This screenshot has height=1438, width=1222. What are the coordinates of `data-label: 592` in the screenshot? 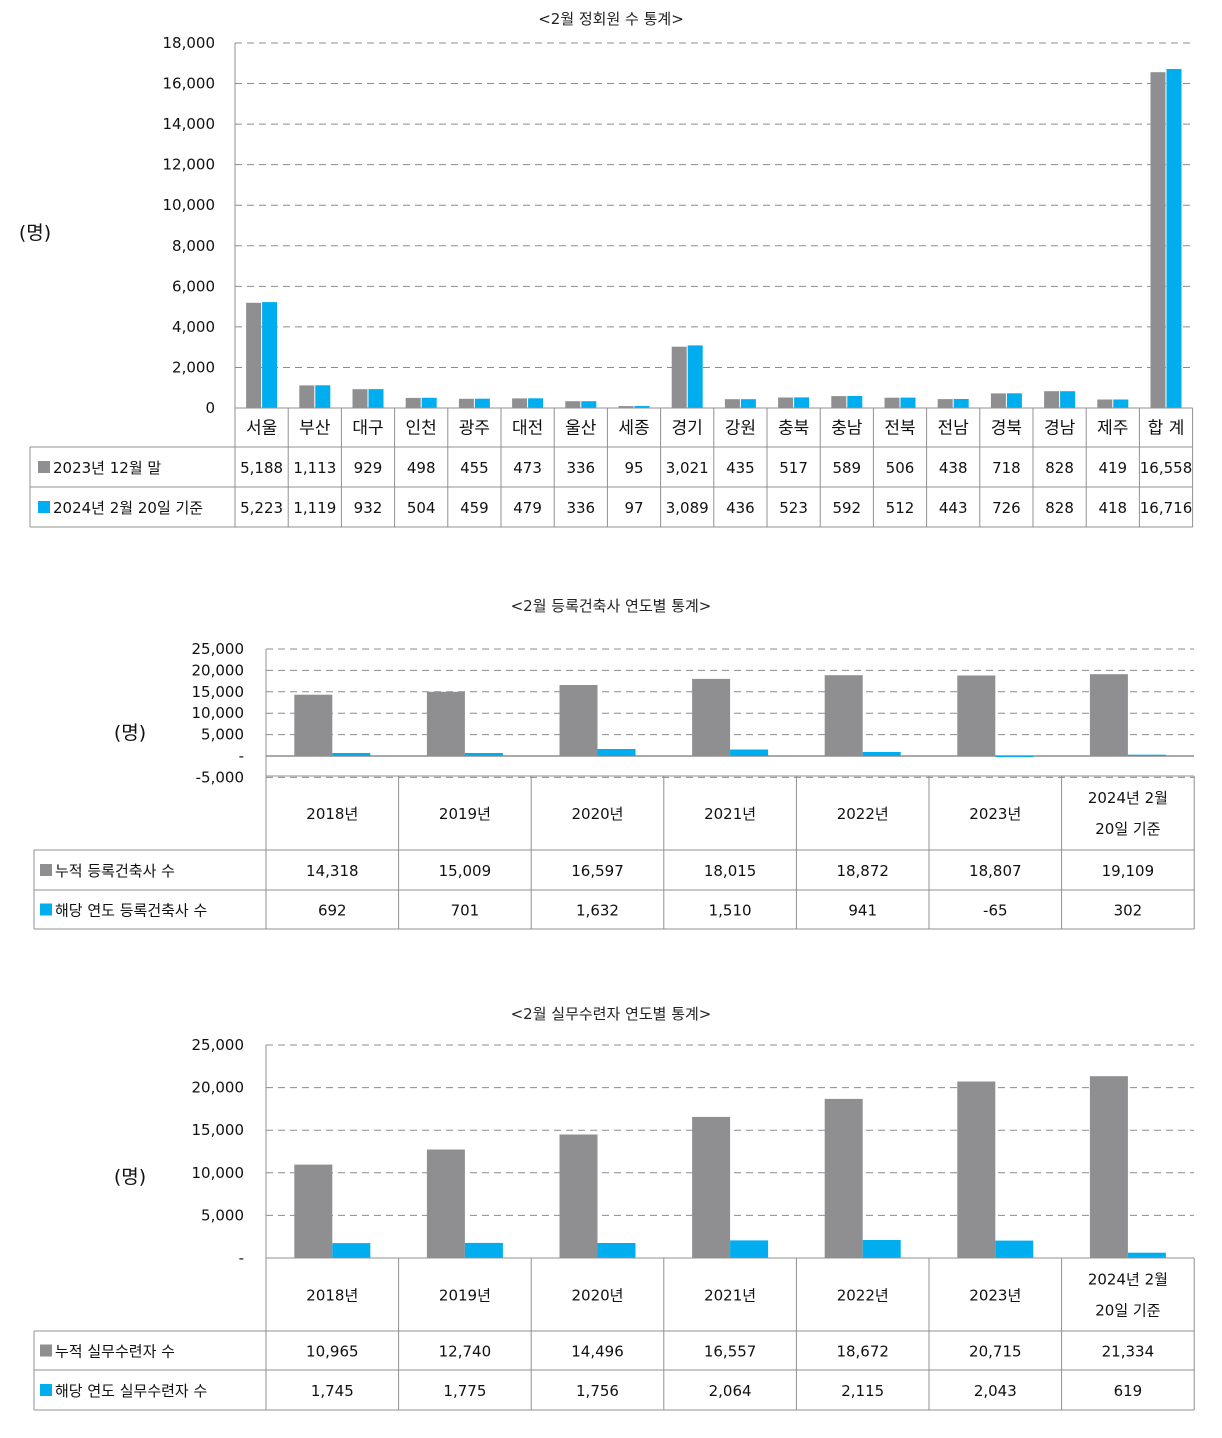 It's located at (846, 508).